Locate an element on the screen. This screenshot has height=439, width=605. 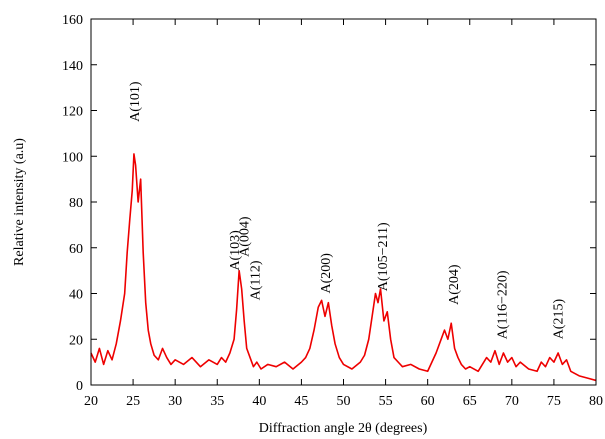
x-tick-label: 65 is located at coordinates (470, 401).